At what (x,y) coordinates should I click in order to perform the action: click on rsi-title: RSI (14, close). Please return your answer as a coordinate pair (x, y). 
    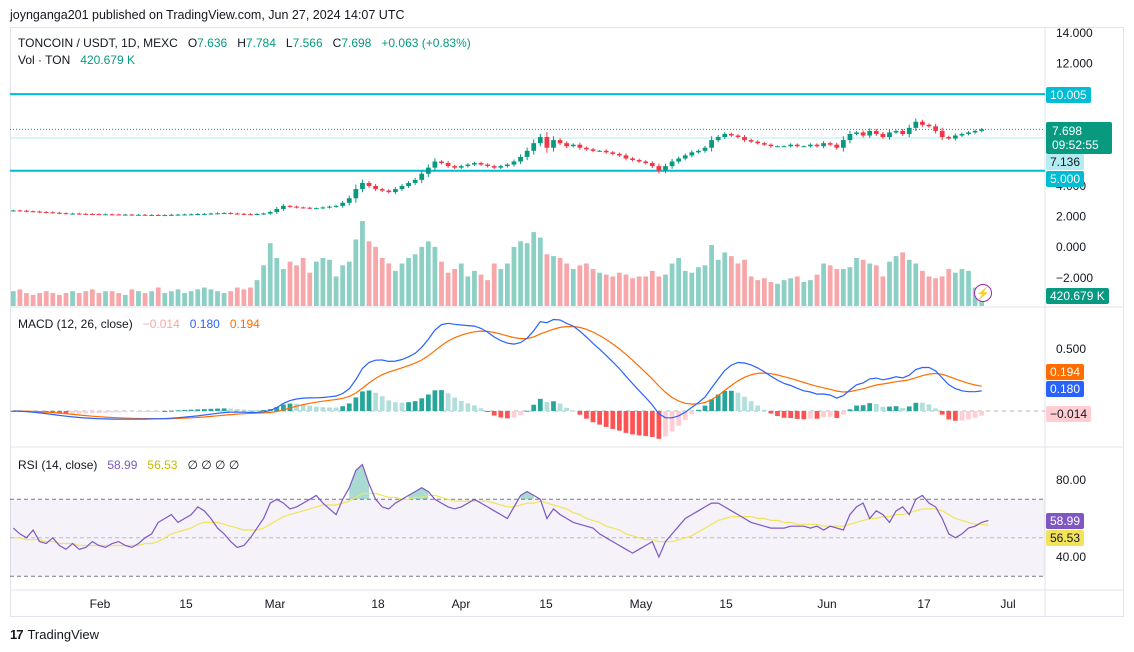
    Looking at the image, I should click on (58, 465).